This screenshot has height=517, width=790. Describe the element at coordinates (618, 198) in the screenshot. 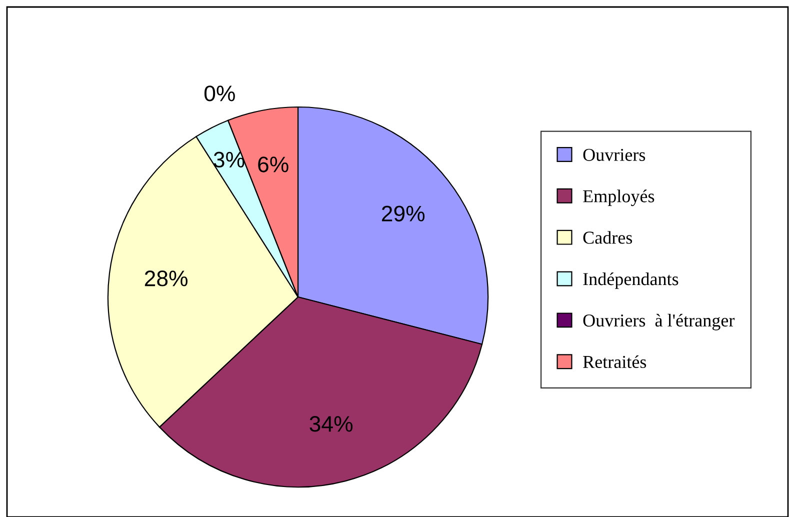

I see `legend-label: Employés` at that location.